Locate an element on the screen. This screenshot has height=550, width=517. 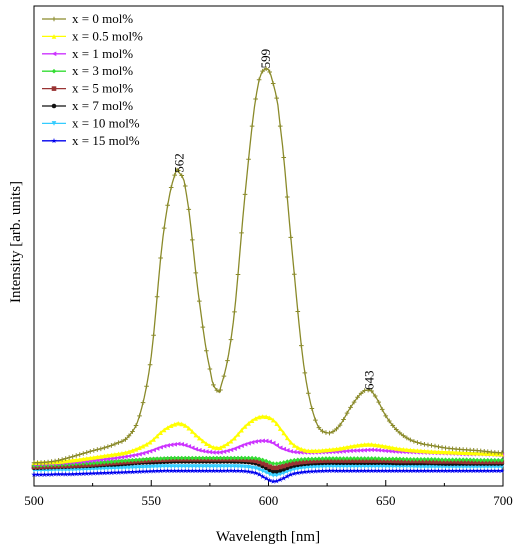
x-tick-label: 700 is located at coordinates (503, 500).